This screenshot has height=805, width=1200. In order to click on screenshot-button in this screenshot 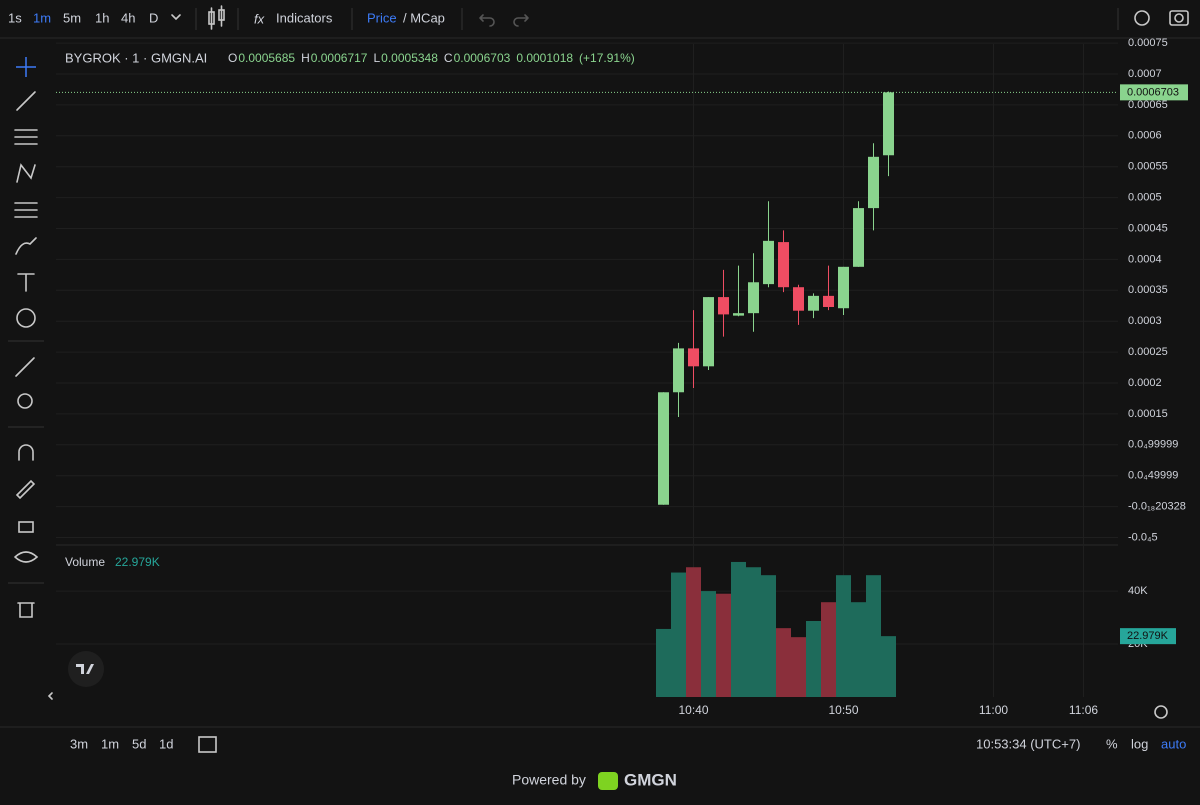, I will do `click(1179, 18)`.